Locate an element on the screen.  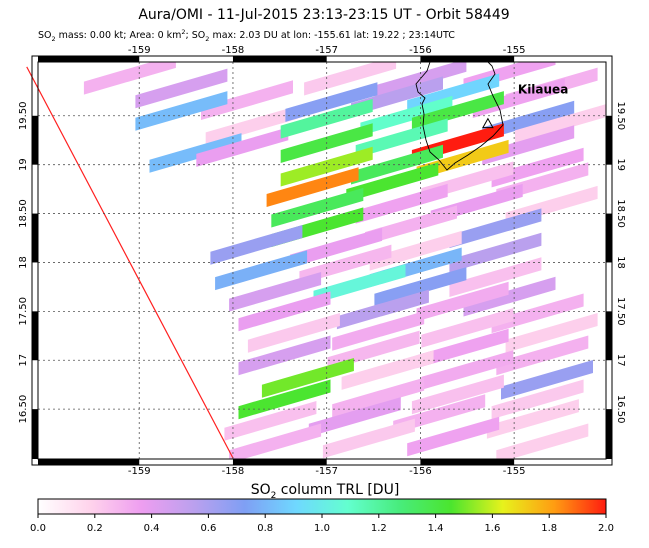
subtitle-mass-label: SO is located at coordinates (45, 35).